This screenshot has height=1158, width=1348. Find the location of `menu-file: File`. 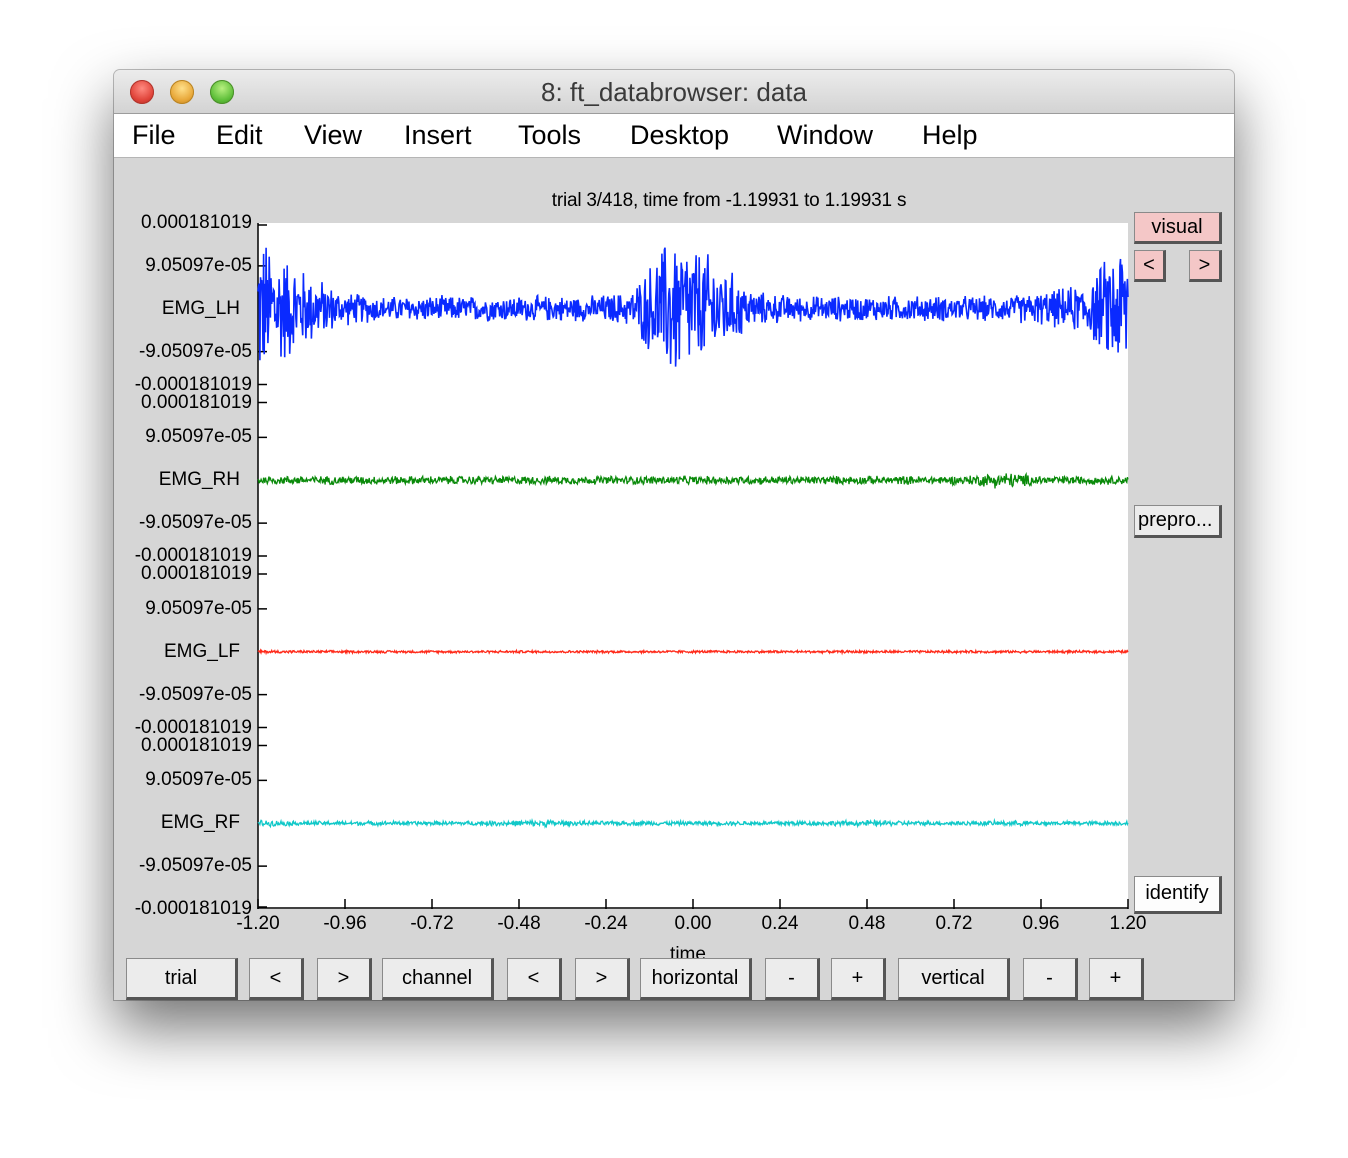

menu-file: File is located at coordinates (154, 135).